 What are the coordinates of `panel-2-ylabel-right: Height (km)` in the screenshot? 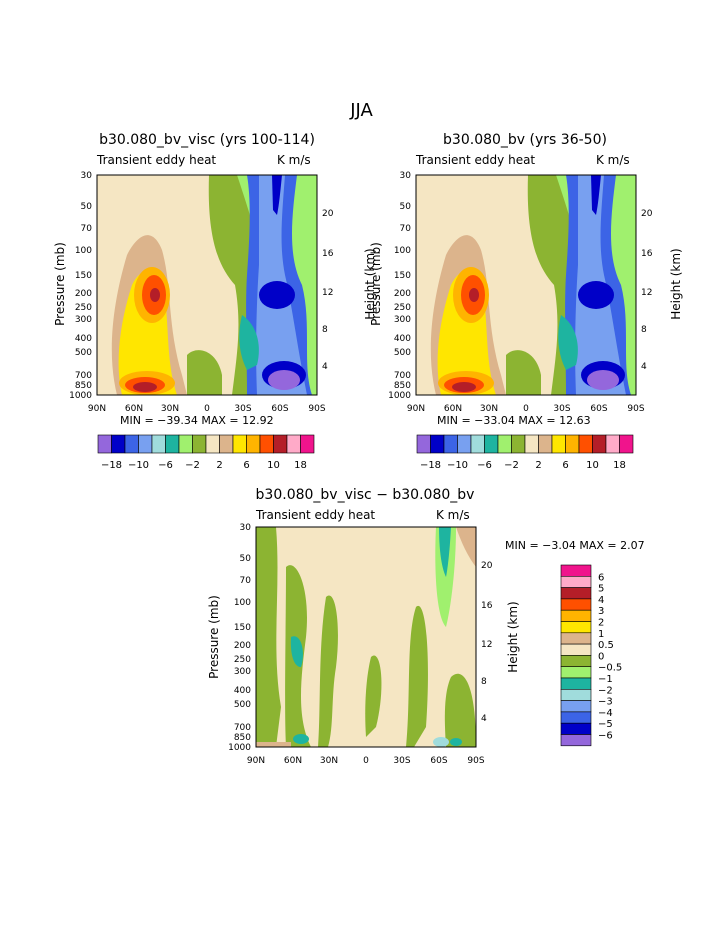 It's located at (676, 284).